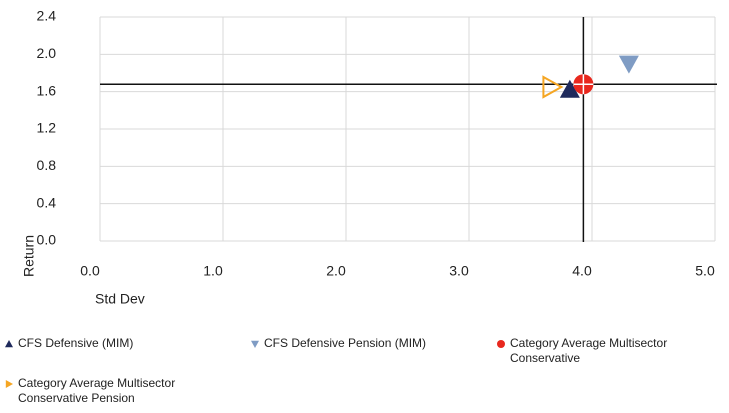 This screenshot has height=413, width=729. Describe the element at coordinates (90, 271) in the screenshot. I see `x-tick-label: 0.0` at that location.